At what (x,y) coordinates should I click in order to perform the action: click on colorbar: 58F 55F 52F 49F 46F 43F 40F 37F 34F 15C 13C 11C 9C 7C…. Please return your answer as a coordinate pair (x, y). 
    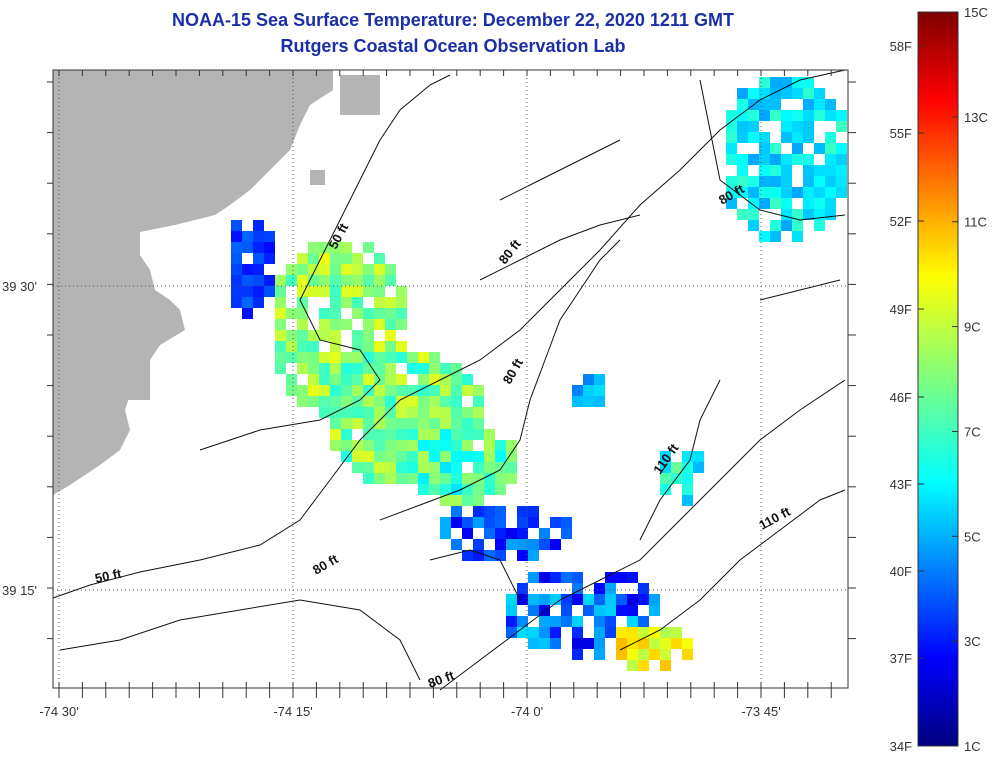
    Looking at the image, I should click on (939, 379).